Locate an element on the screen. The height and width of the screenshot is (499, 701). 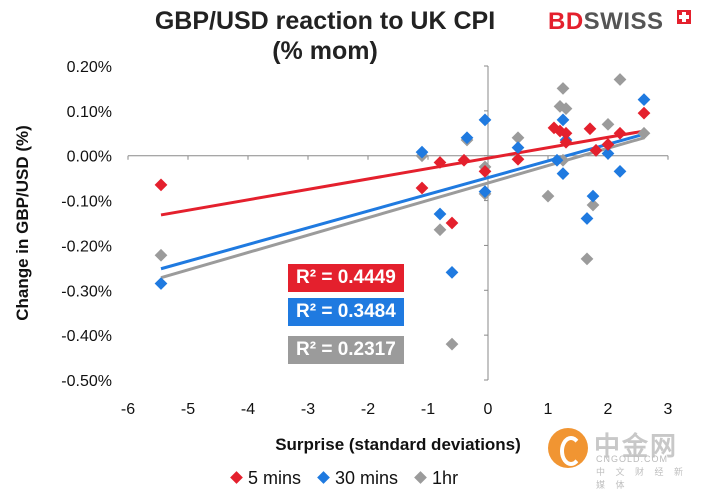
brand-logo-part2: SWISS is located at coordinates (623, 21).